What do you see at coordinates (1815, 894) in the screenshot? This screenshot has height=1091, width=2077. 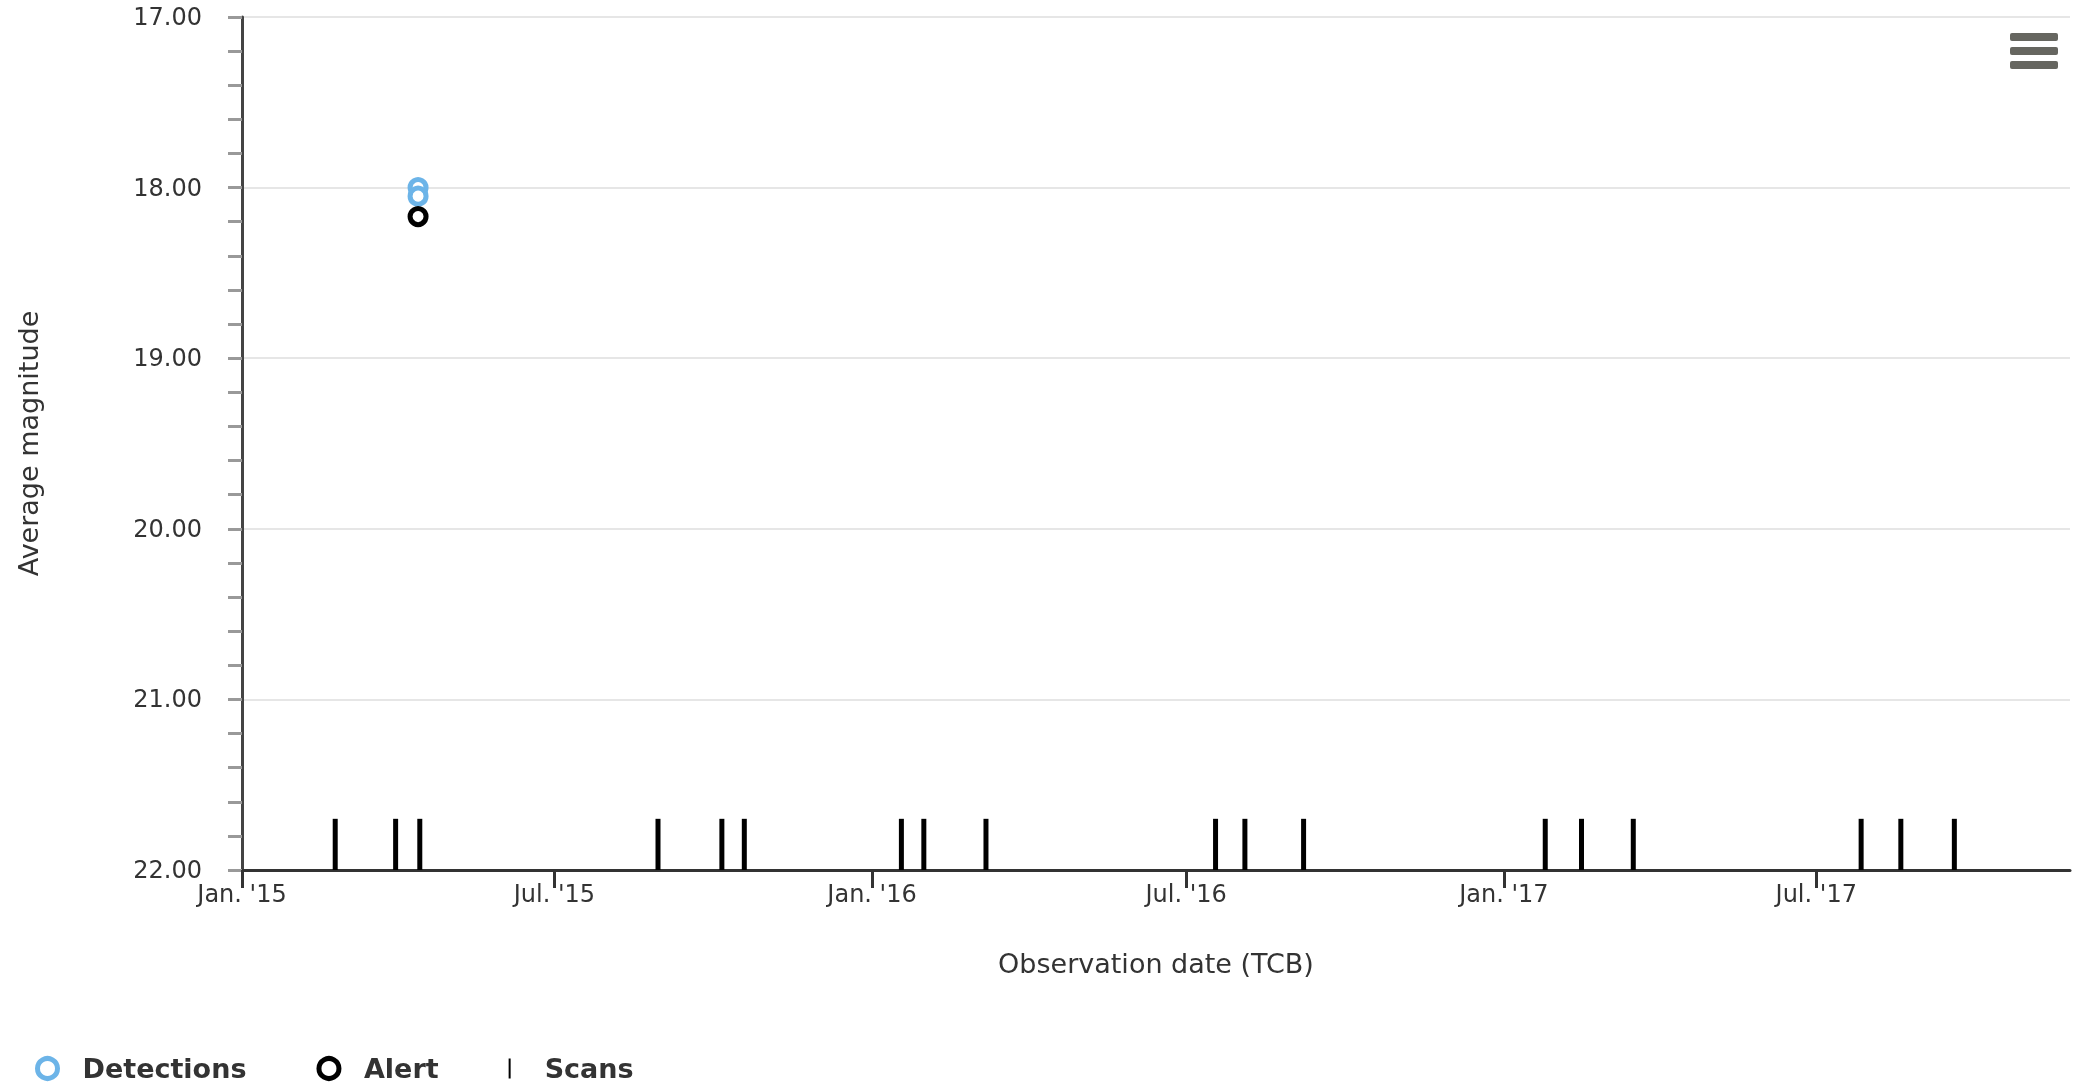 I see `x-tick-label: Jul. '17` at bounding box center [1815, 894].